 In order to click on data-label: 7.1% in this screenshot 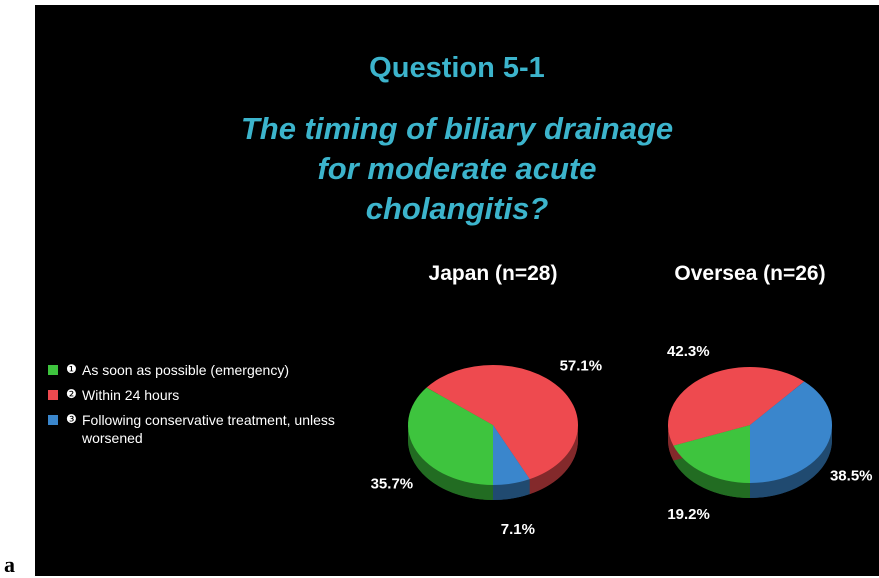, I will do `click(518, 529)`.